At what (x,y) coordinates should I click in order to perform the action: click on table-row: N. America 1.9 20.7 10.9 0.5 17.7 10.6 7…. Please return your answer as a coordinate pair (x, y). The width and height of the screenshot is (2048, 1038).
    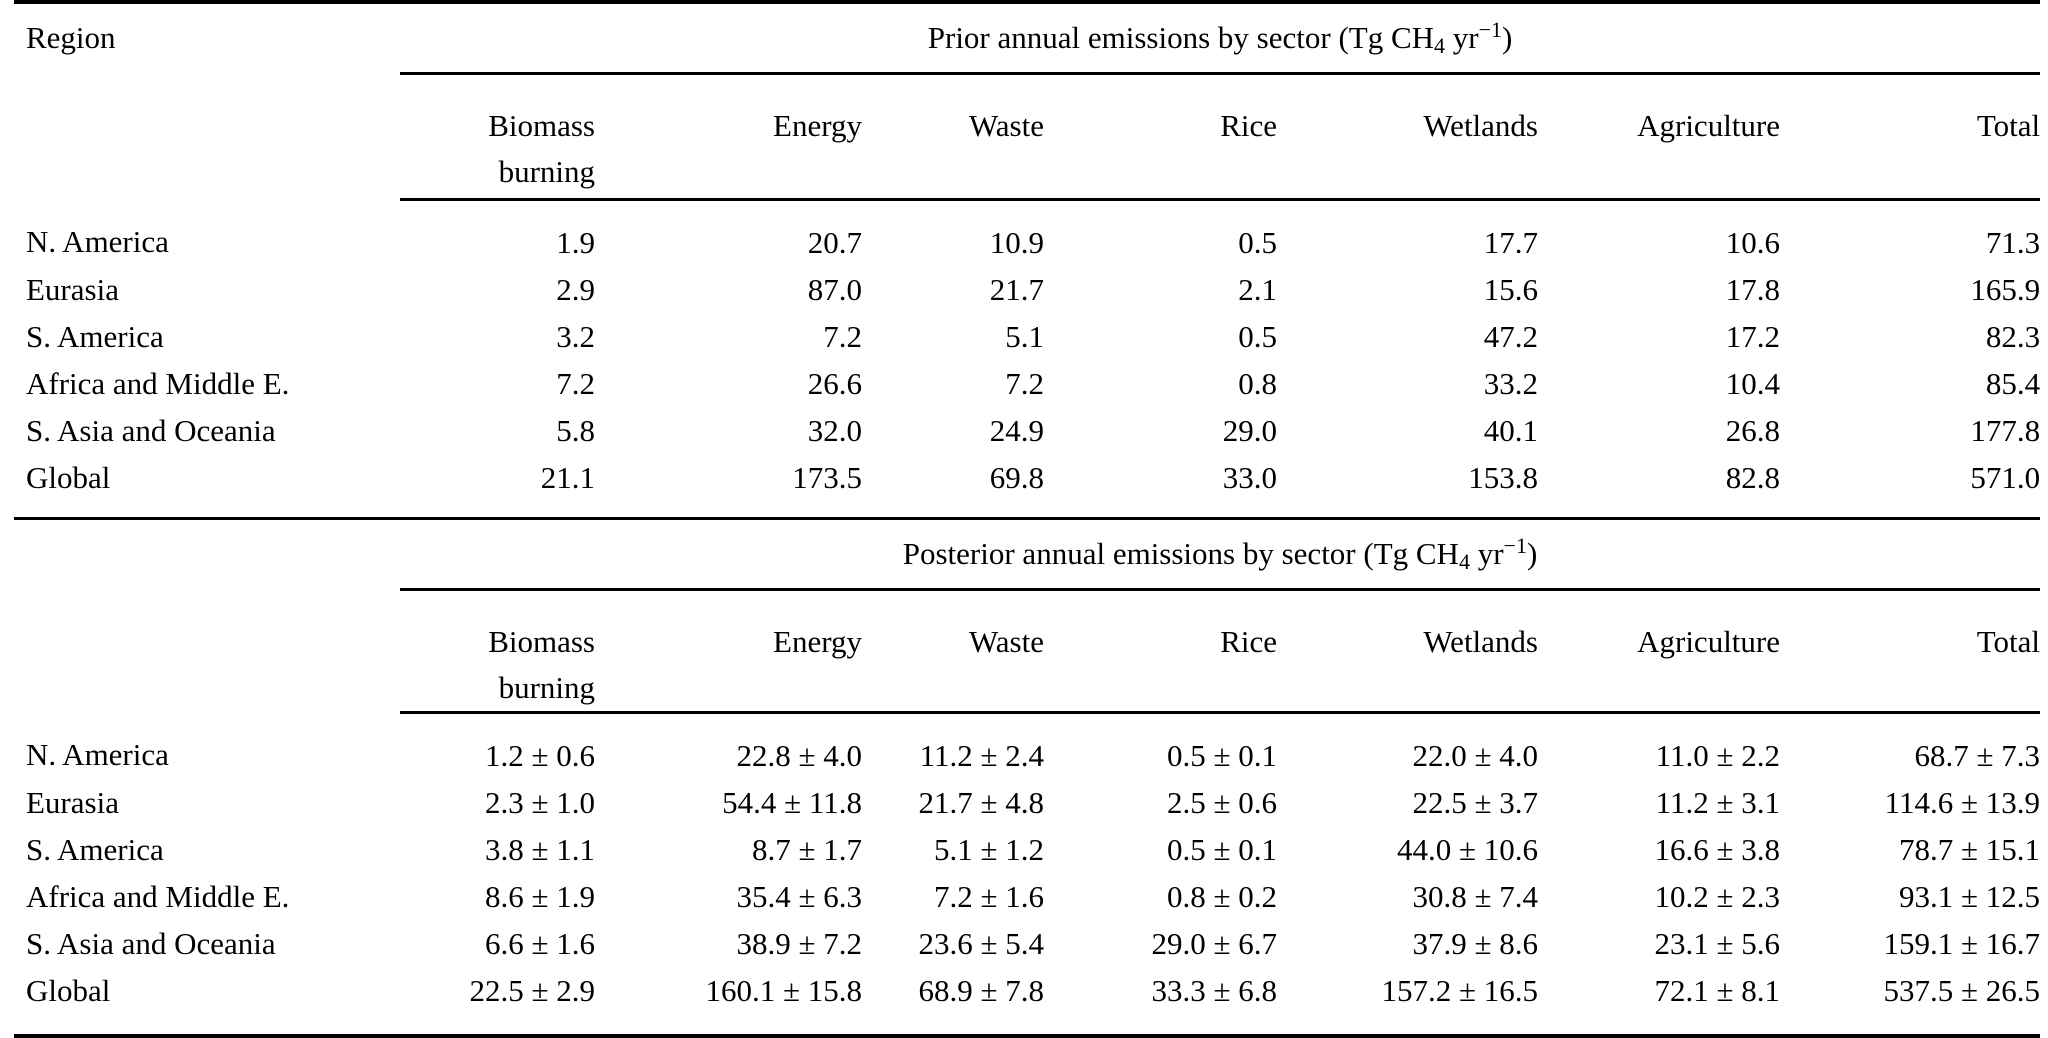
    Looking at the image, I should click on (1027, 233).